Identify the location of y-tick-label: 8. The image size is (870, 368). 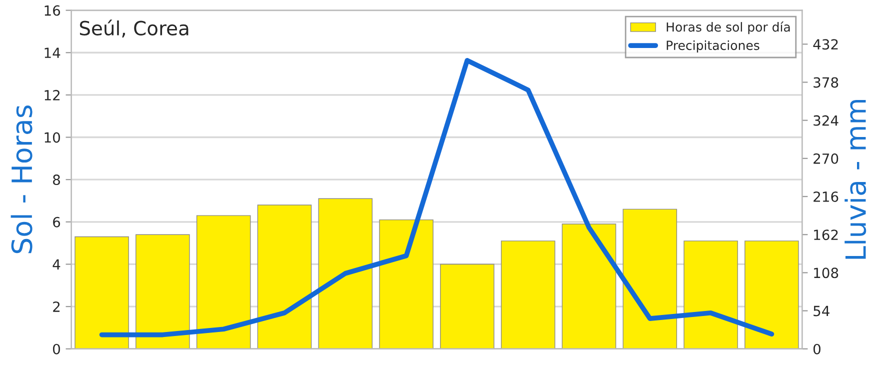
(56, 180).